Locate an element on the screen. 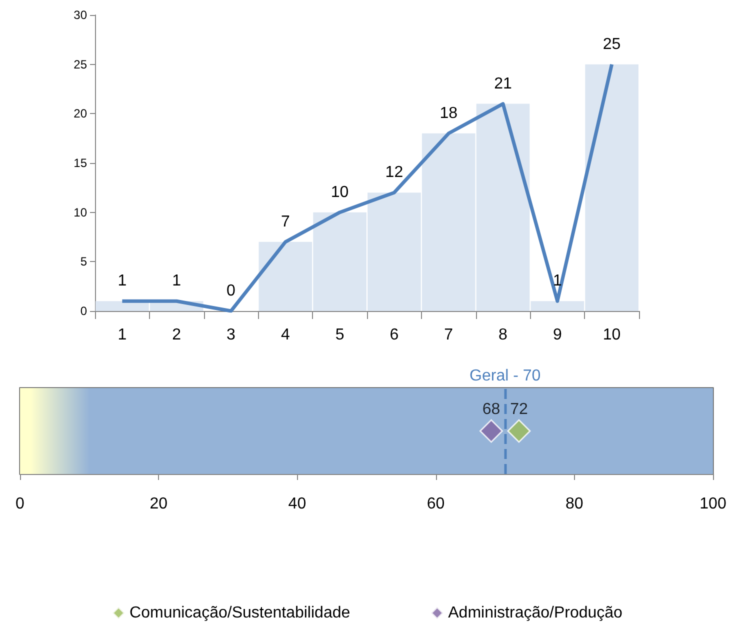 This screenshot has width=734, height=630. x-tick-label: 60 is located at coordinates (435, 504).